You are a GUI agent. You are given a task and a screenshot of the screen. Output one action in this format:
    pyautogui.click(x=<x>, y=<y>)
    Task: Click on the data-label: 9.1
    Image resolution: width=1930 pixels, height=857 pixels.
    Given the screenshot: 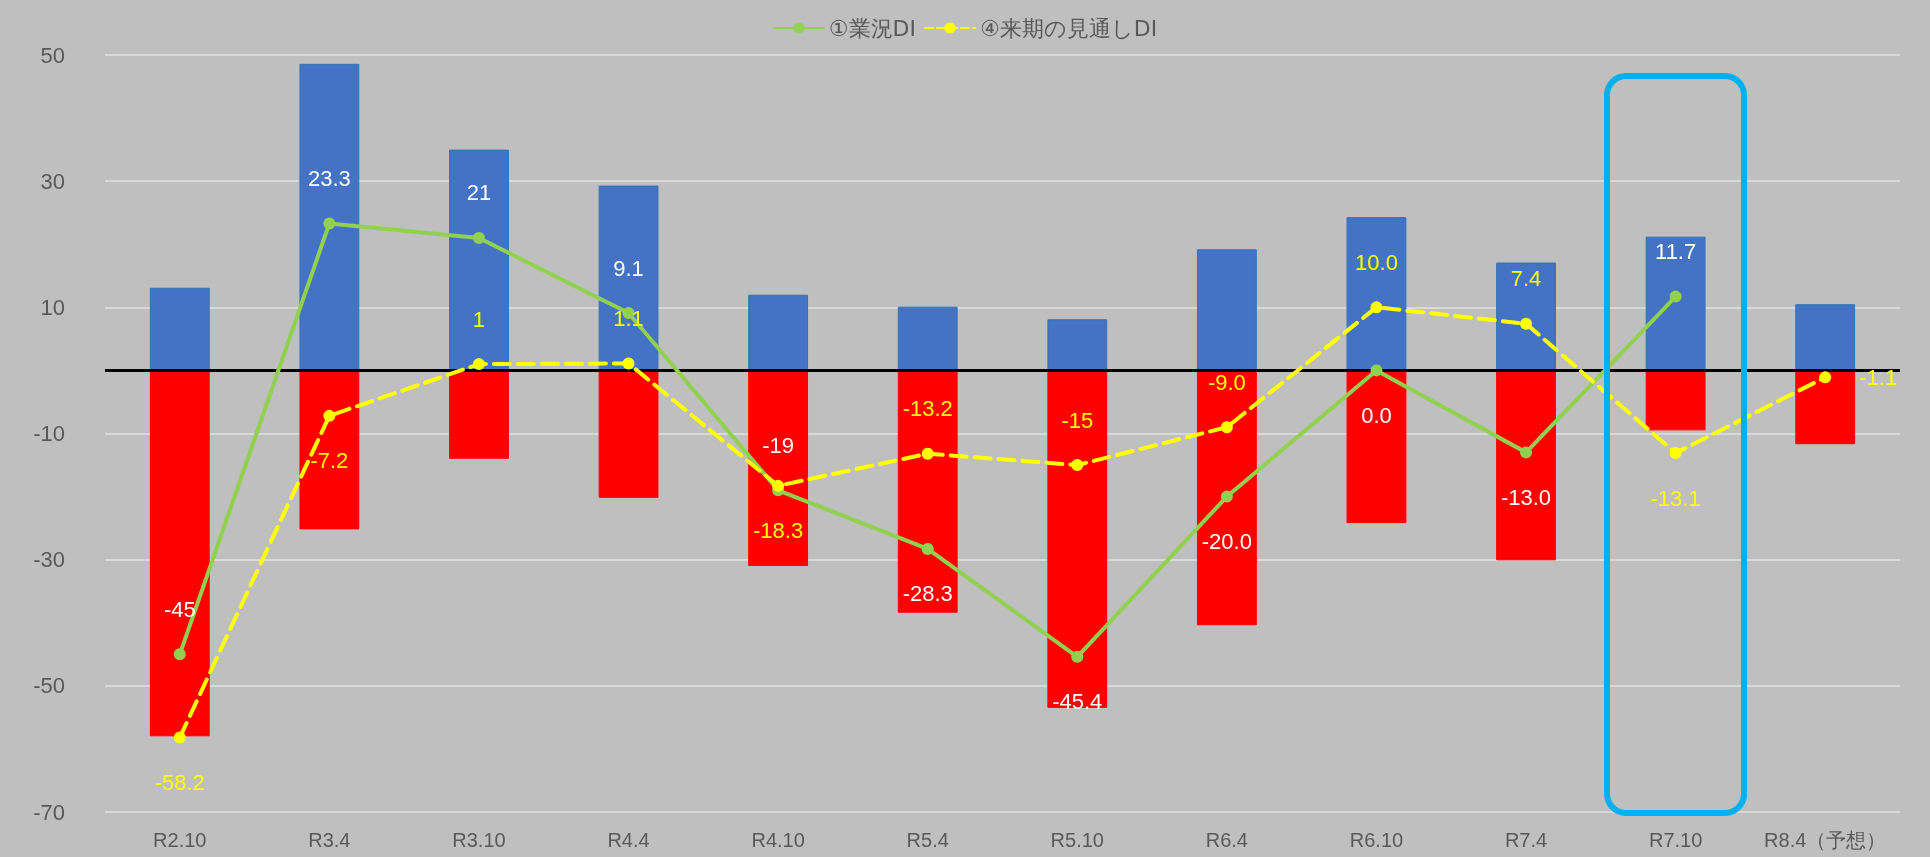 What is the action you would take?
    pyautogui.click(x=628, y=268)
    